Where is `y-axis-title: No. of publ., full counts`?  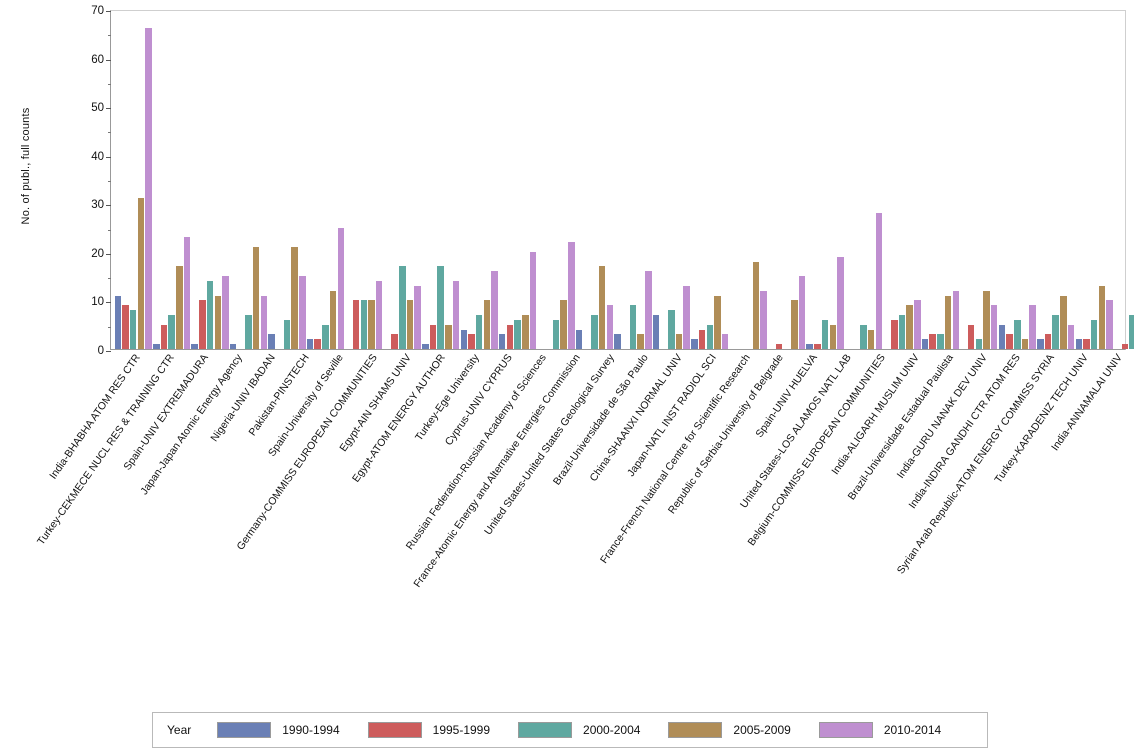 y-axis-title: No. of publ., full counts is located at coordinates (26, 166).